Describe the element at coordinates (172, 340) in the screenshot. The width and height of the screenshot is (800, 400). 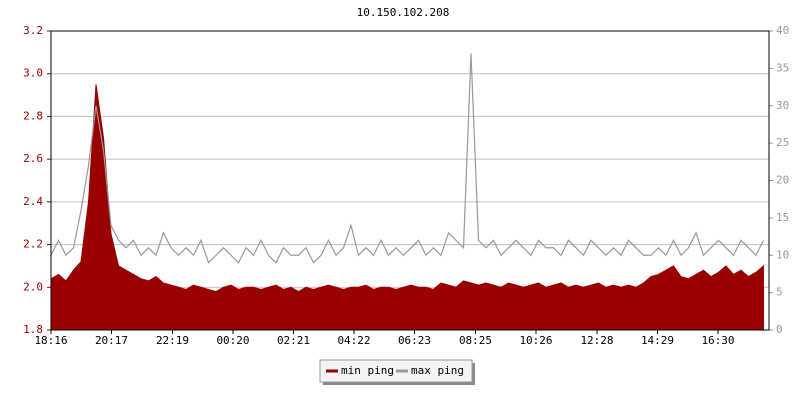
I see `x-tick-label: 22:19` at that location.